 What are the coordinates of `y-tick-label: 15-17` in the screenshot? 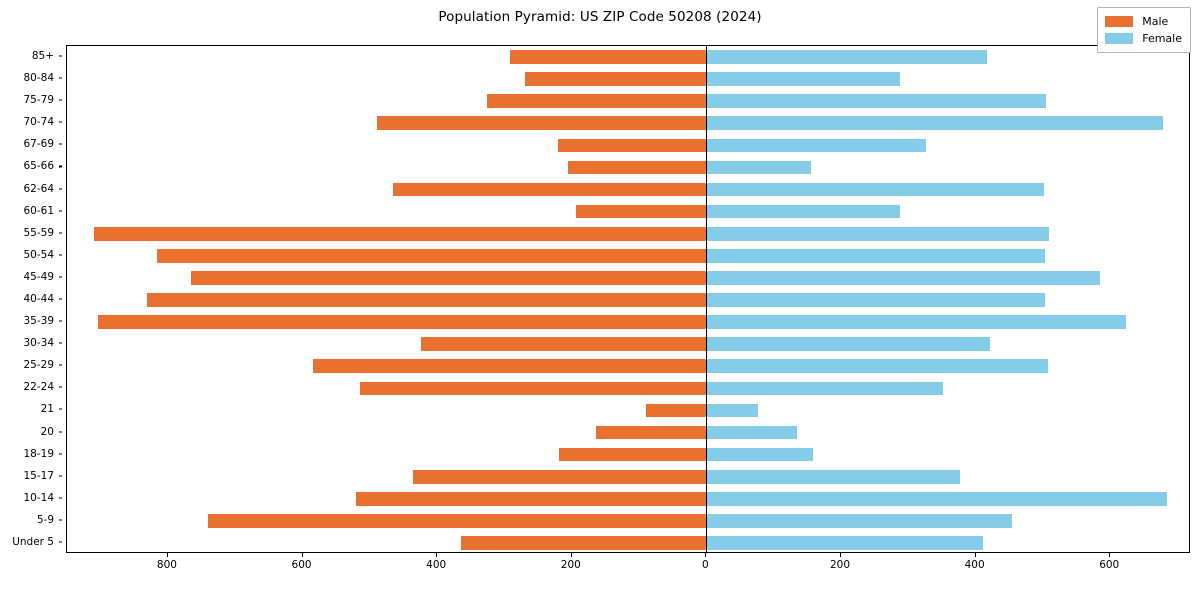 It's located at (38, 475).